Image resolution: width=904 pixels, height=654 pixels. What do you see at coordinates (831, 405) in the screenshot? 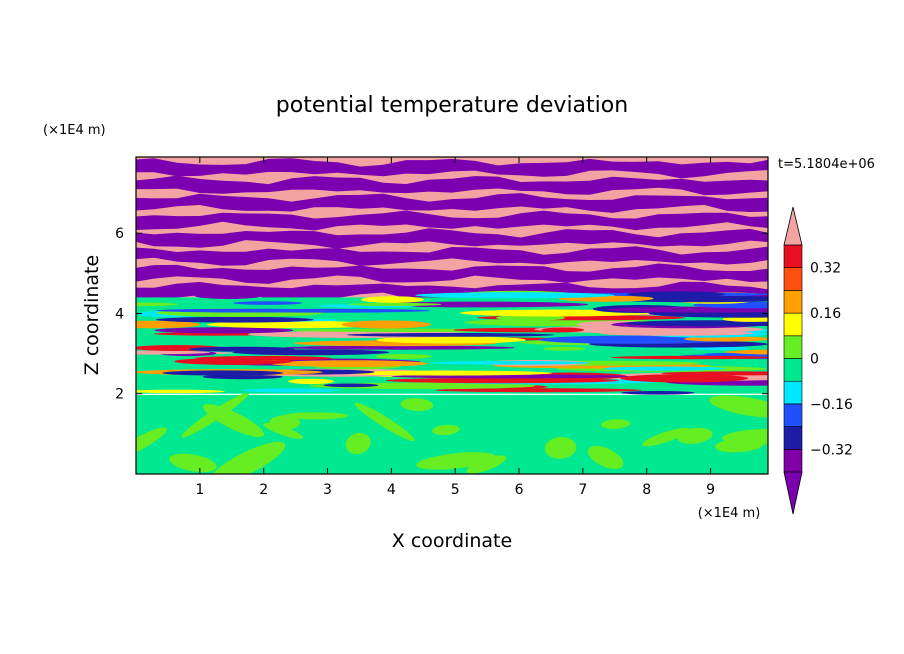
I see `colorbar-tick-label: −0.16` at bounding box center [831, 405].